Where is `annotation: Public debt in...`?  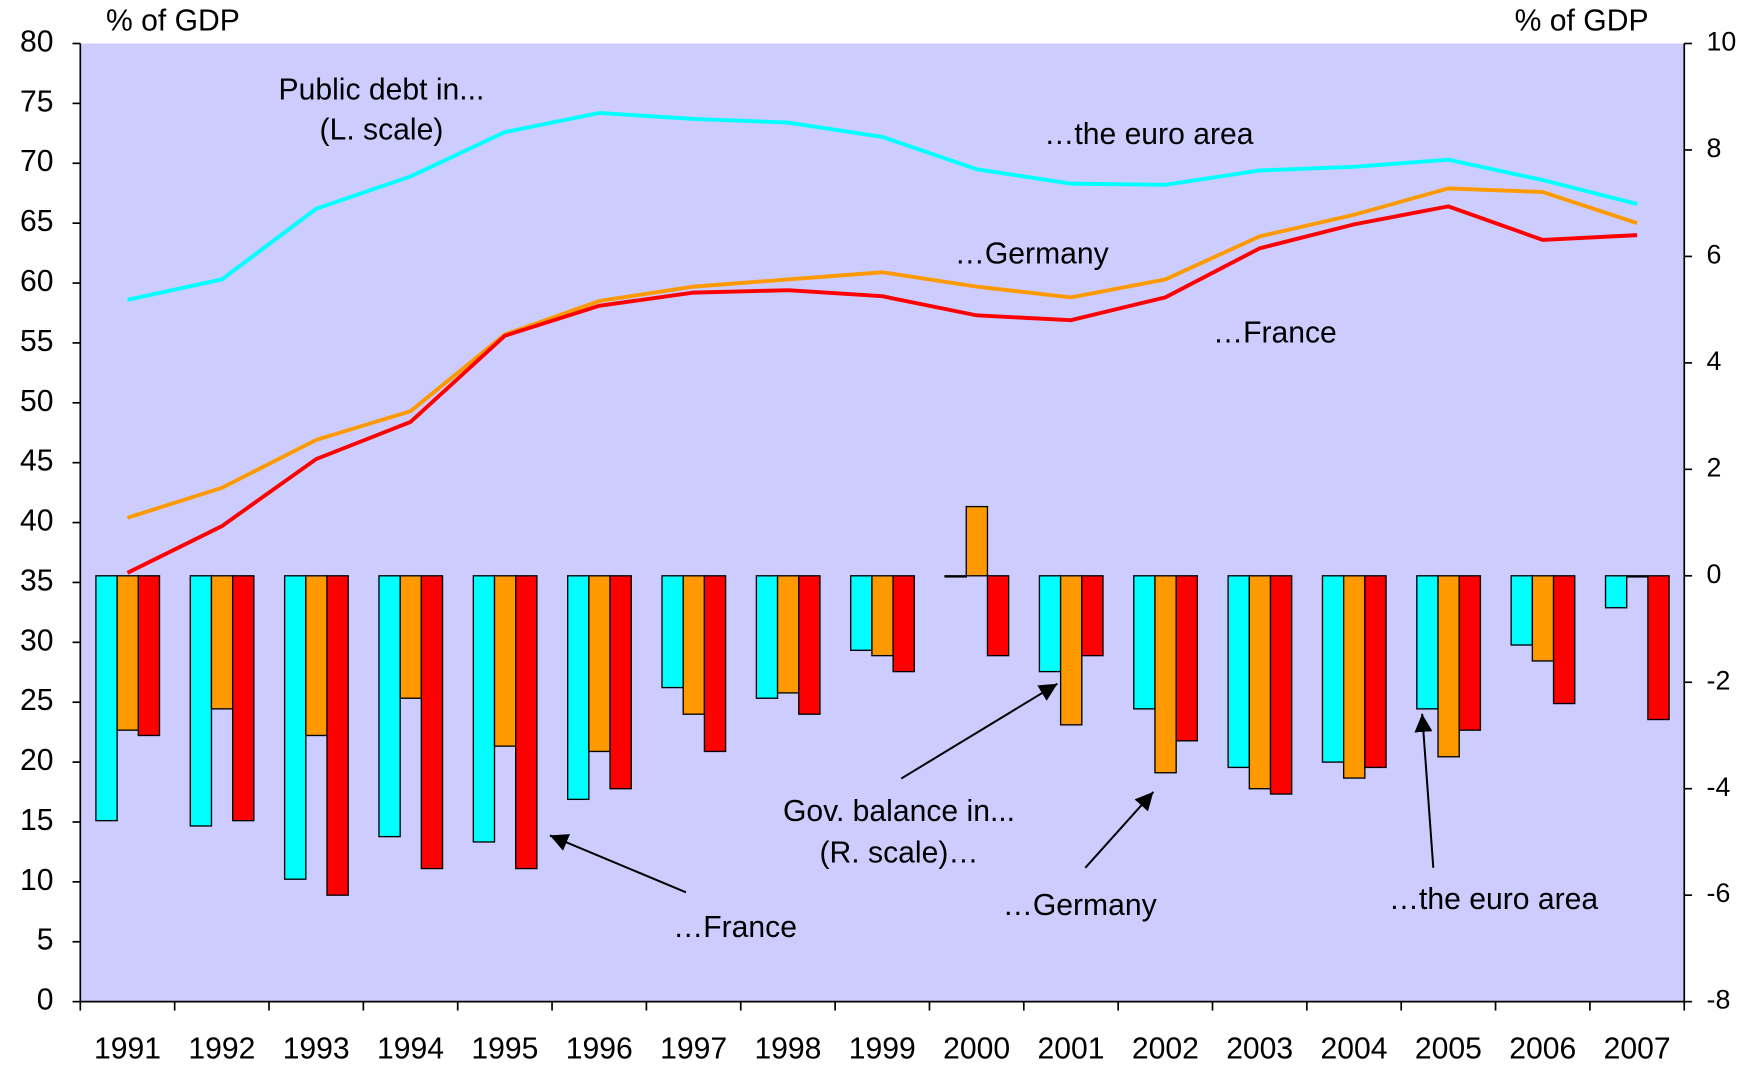
annotation: Public debt in... is located at coordinates (382, 89).